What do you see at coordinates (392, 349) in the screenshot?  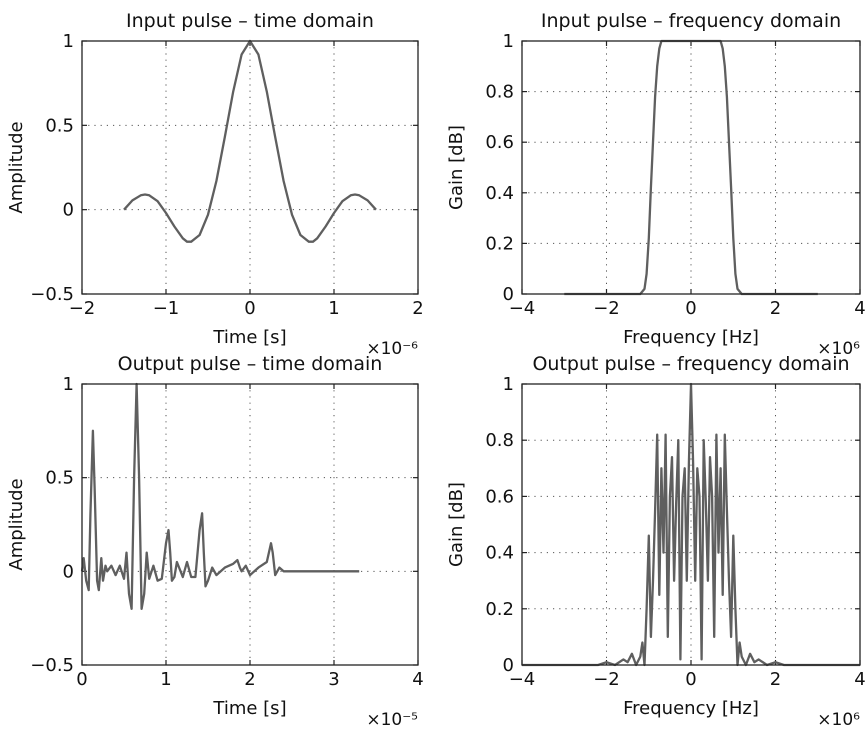 I see `x-axis-multiplier: ×10⁻⁶` at bounding box center [392, 349].